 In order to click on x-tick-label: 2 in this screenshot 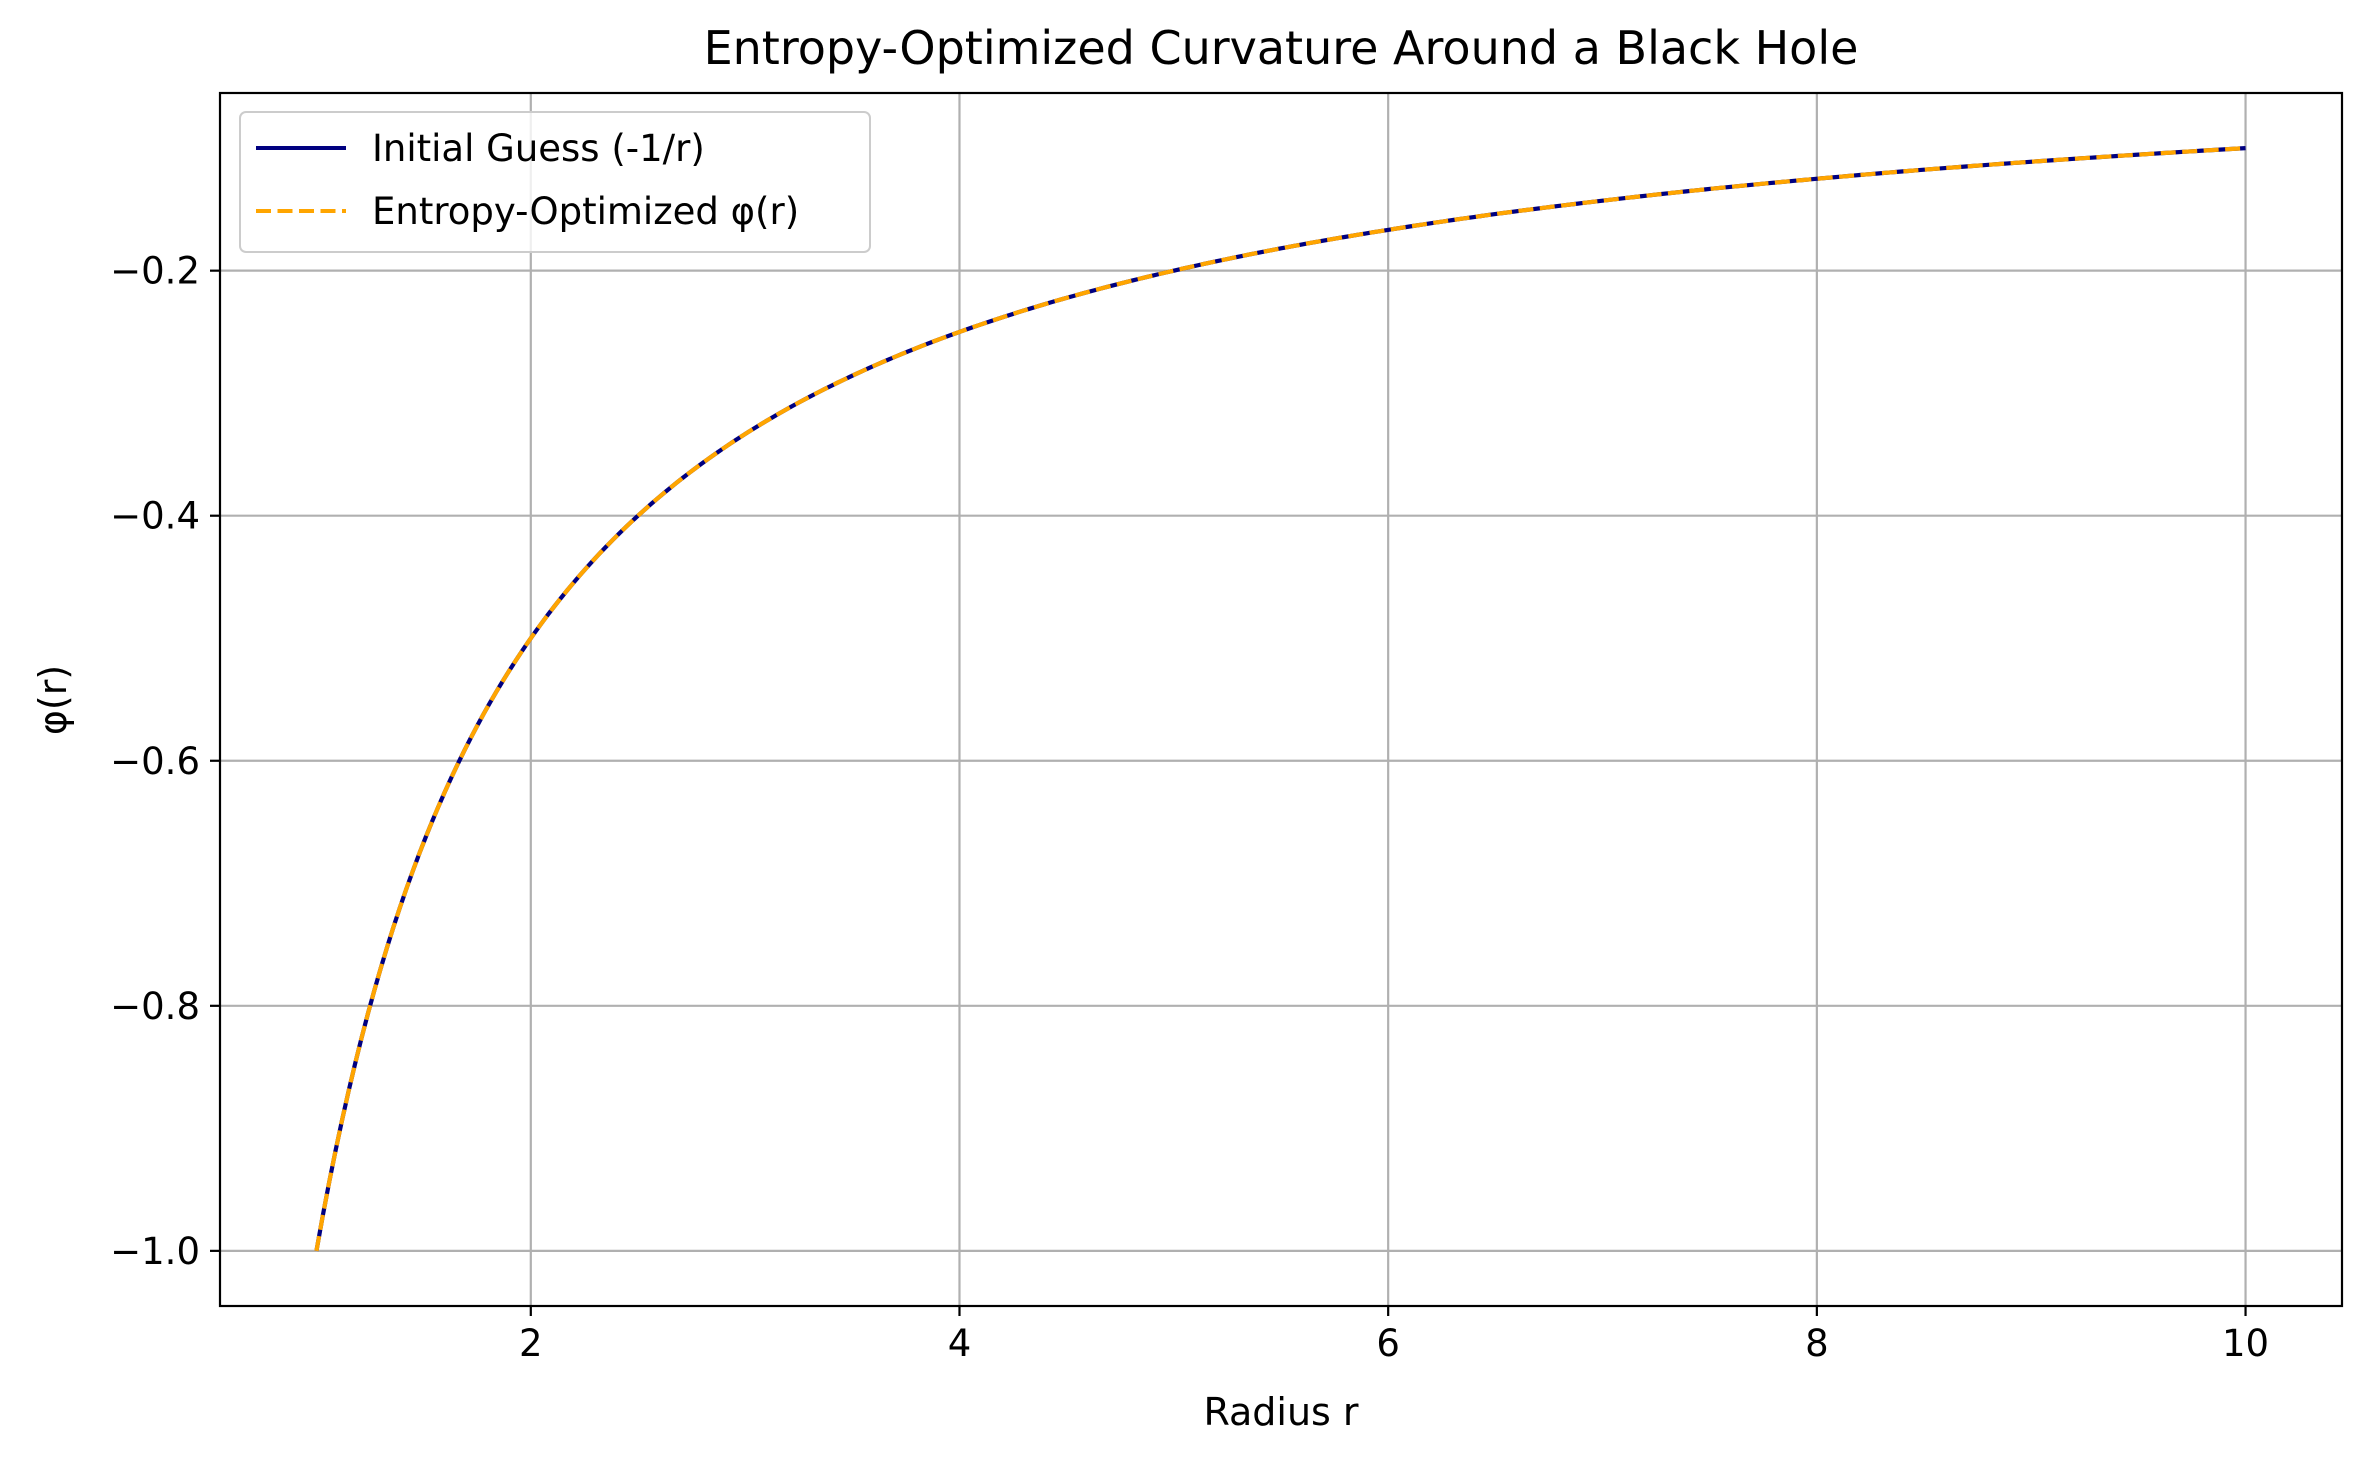, I will do `click(531, 1343)`.